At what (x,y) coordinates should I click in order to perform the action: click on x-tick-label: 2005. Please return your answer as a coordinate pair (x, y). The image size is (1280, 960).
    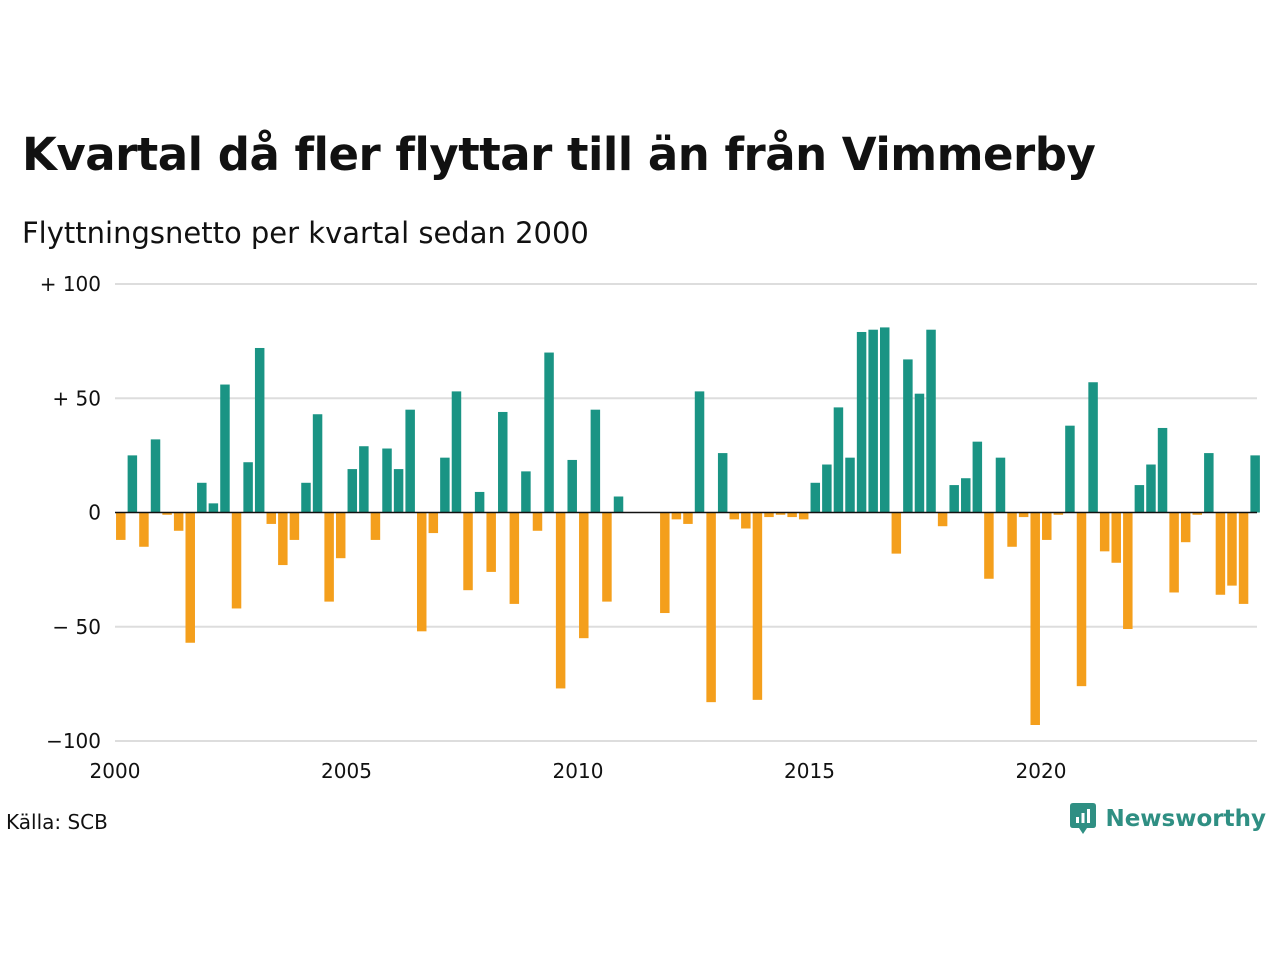
    Looking at the image, I should click on (346, 771).